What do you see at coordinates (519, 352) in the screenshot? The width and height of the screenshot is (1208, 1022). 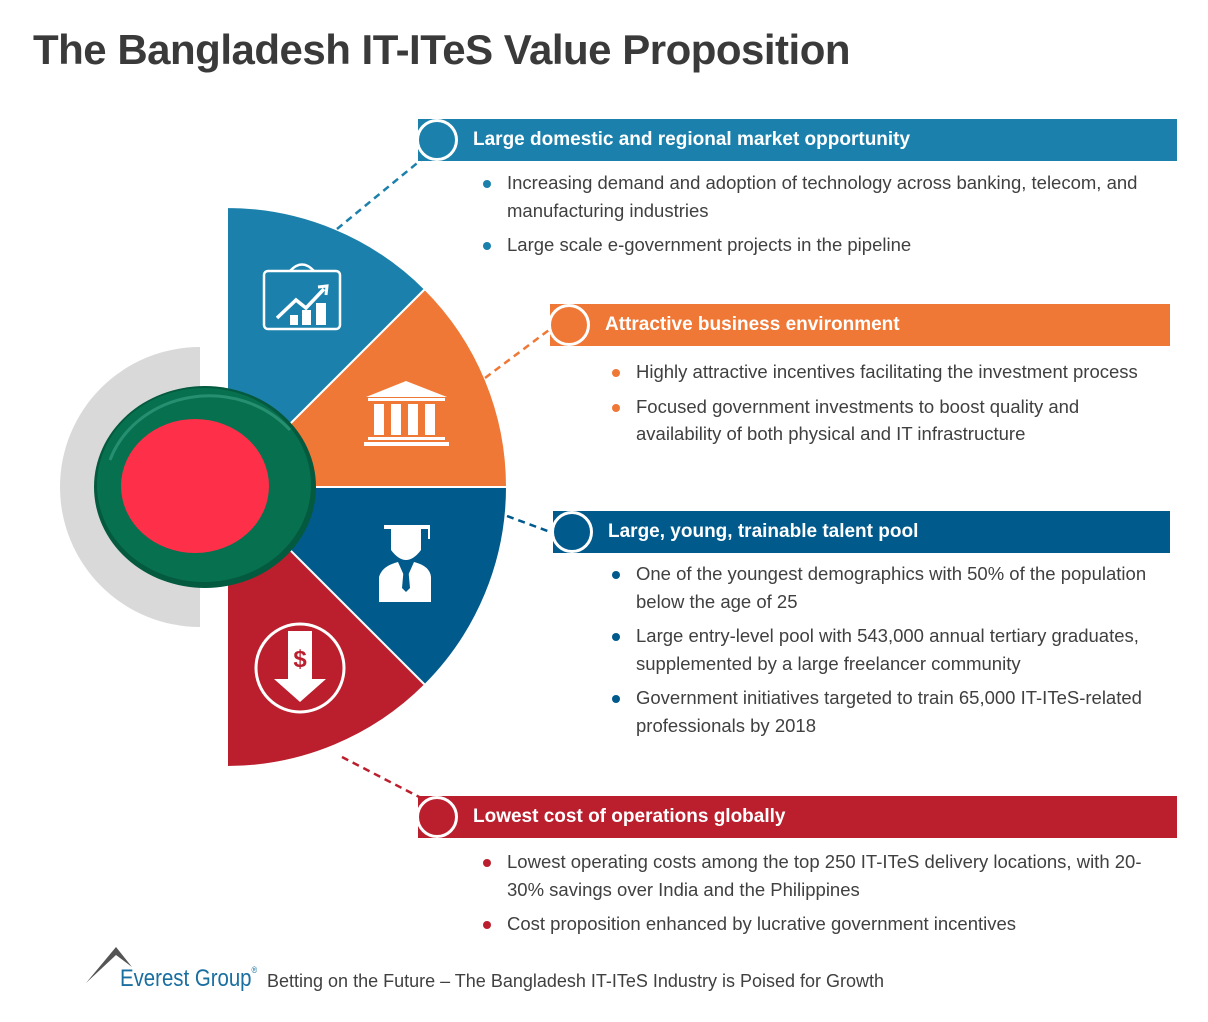 I see `connector-business` at bounding box center [519, 352].